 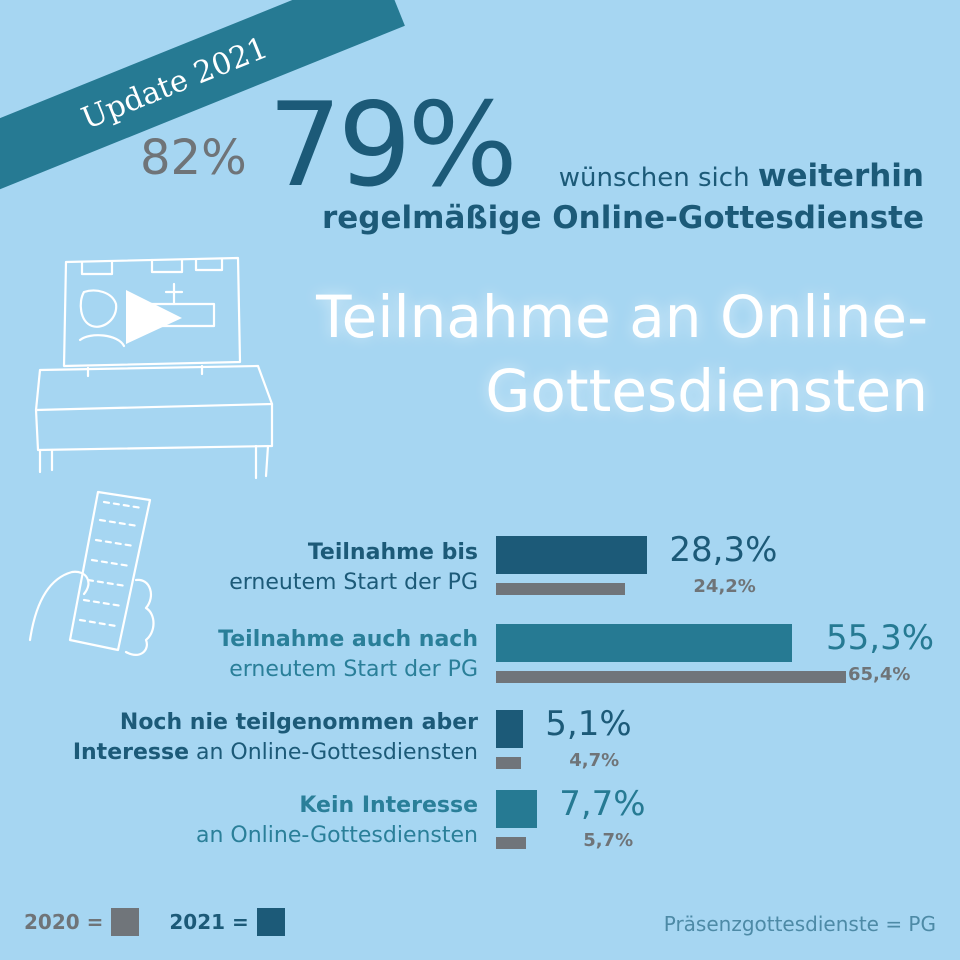 I want to click on value-2021-2: 55,3%, so click(x=880, y=638).